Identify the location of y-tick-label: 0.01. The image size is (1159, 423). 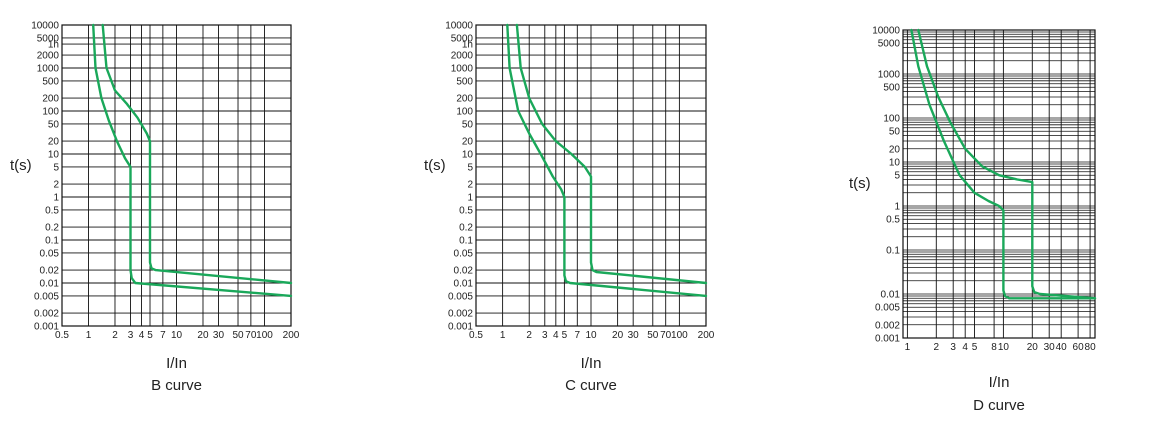
(891, 295).